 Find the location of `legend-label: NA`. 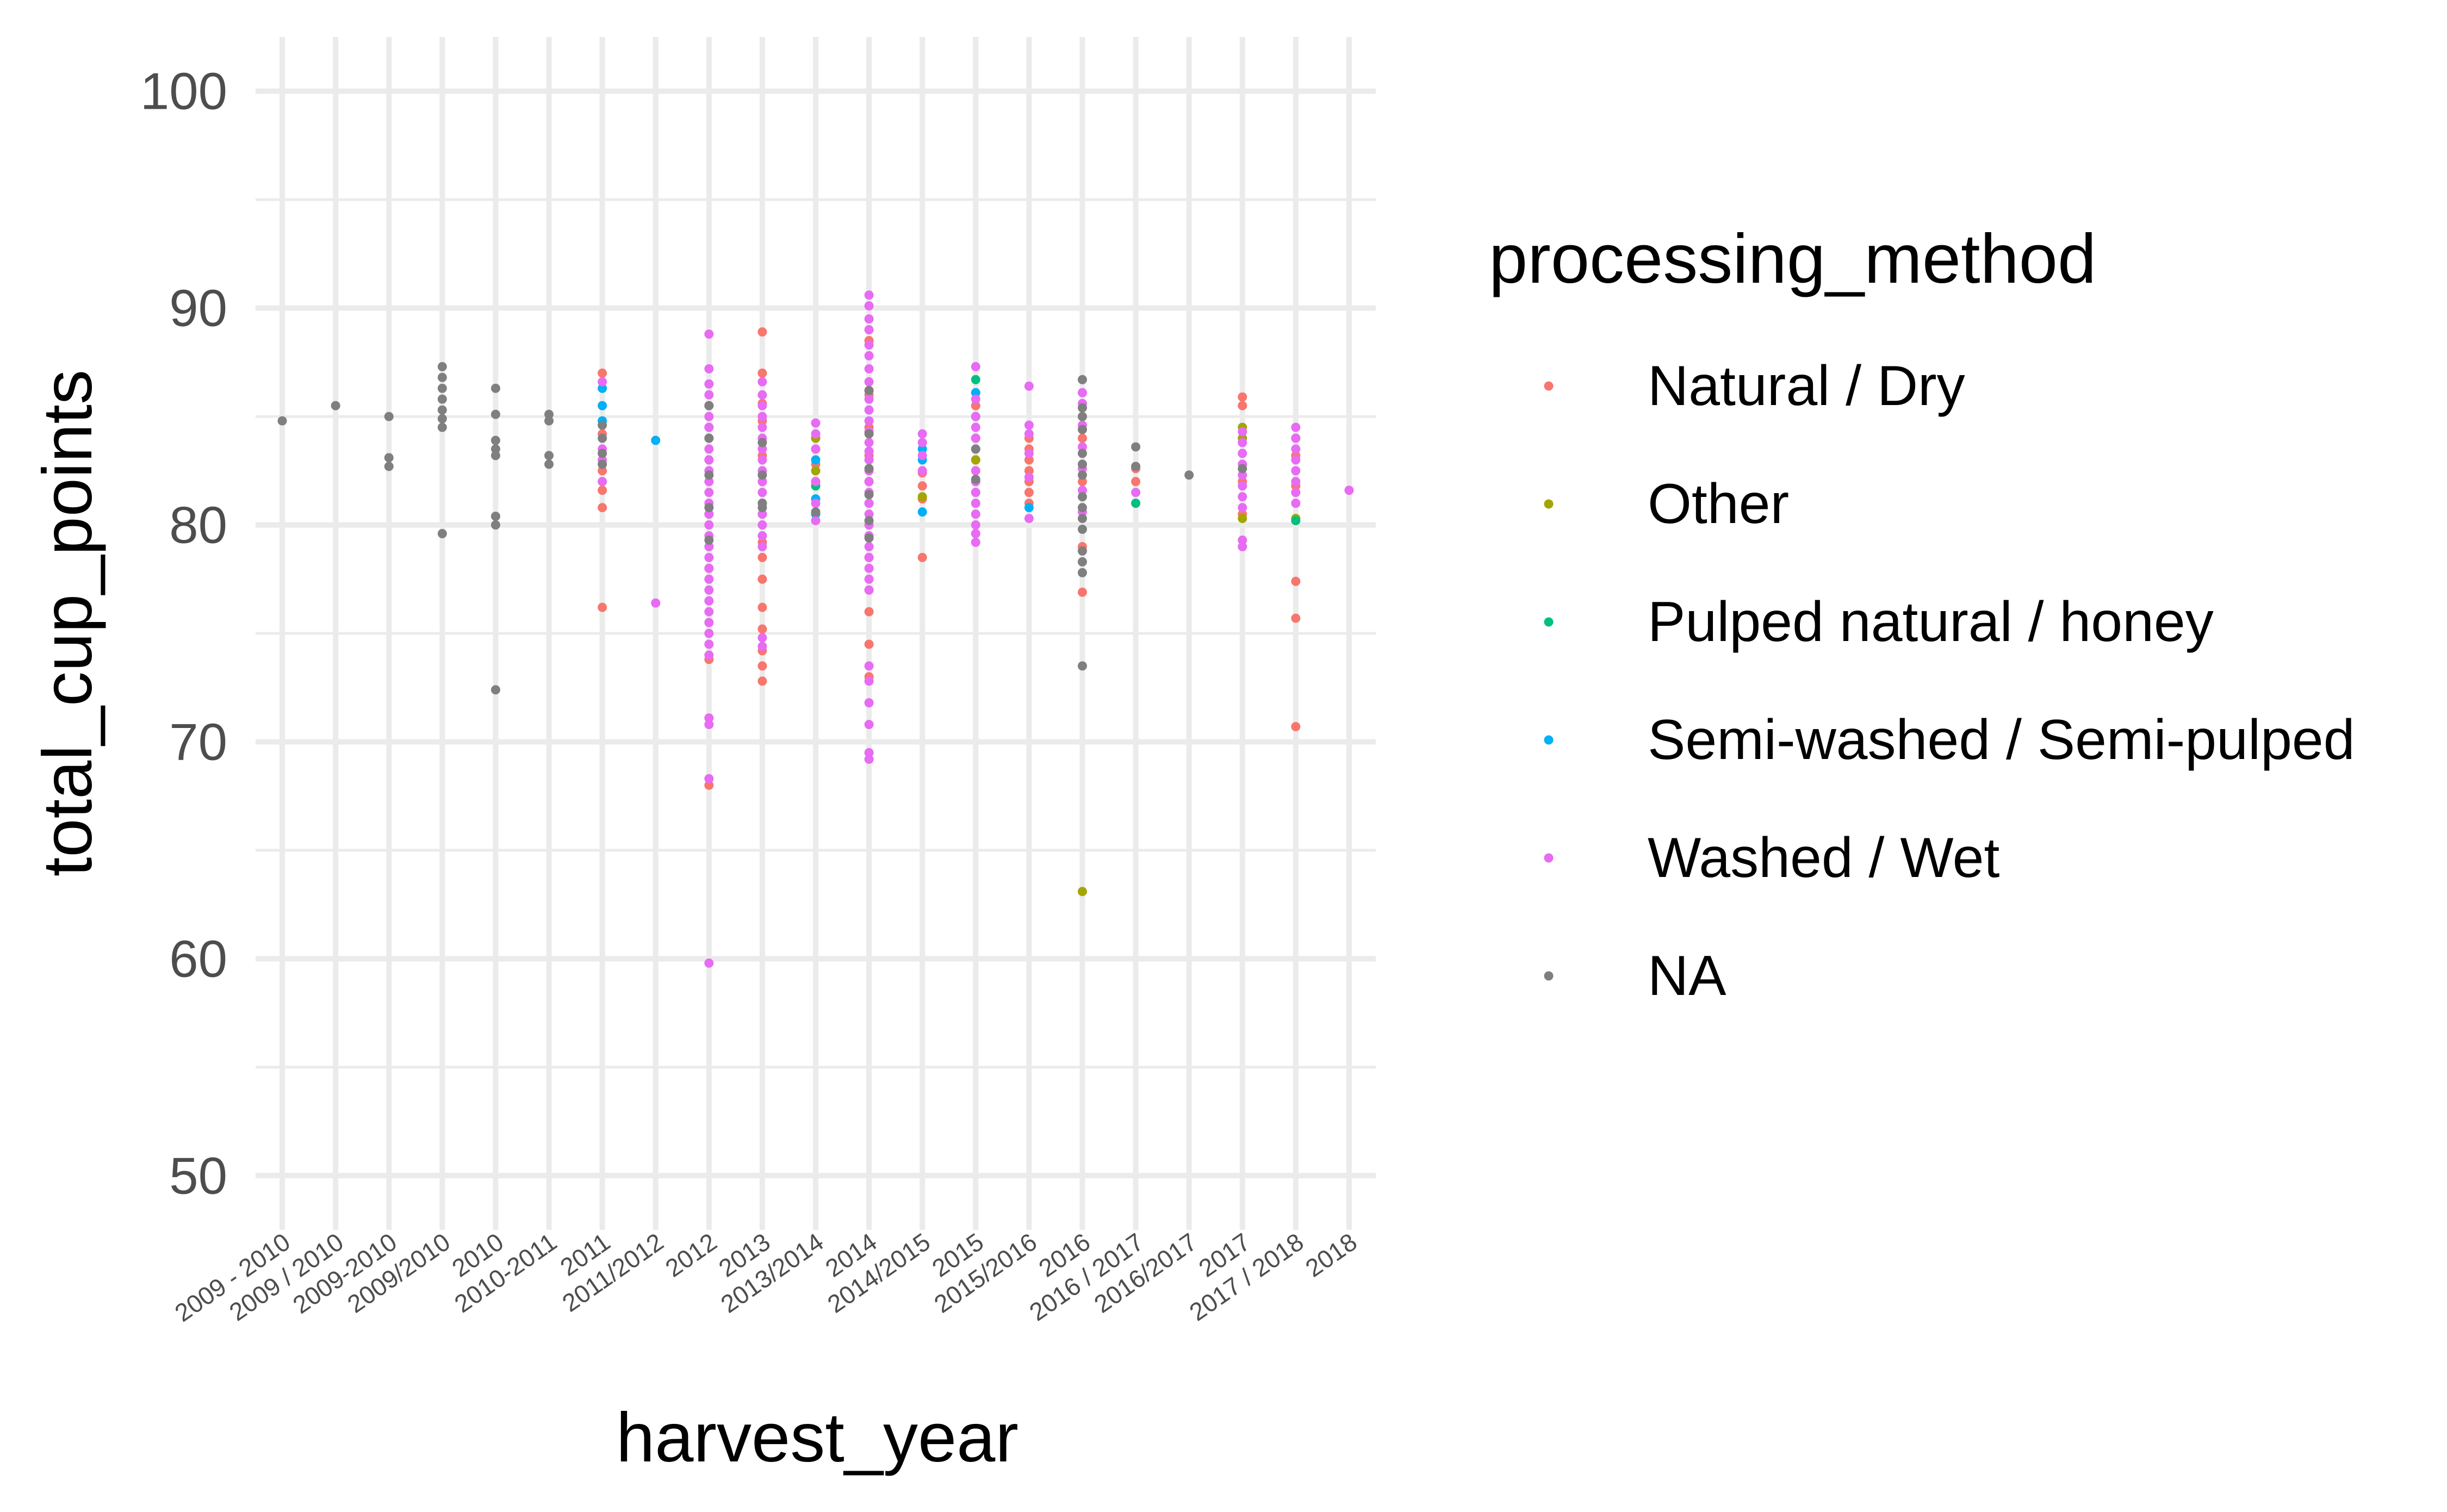

legend-label: NA is located at coordinates (1687, 975).